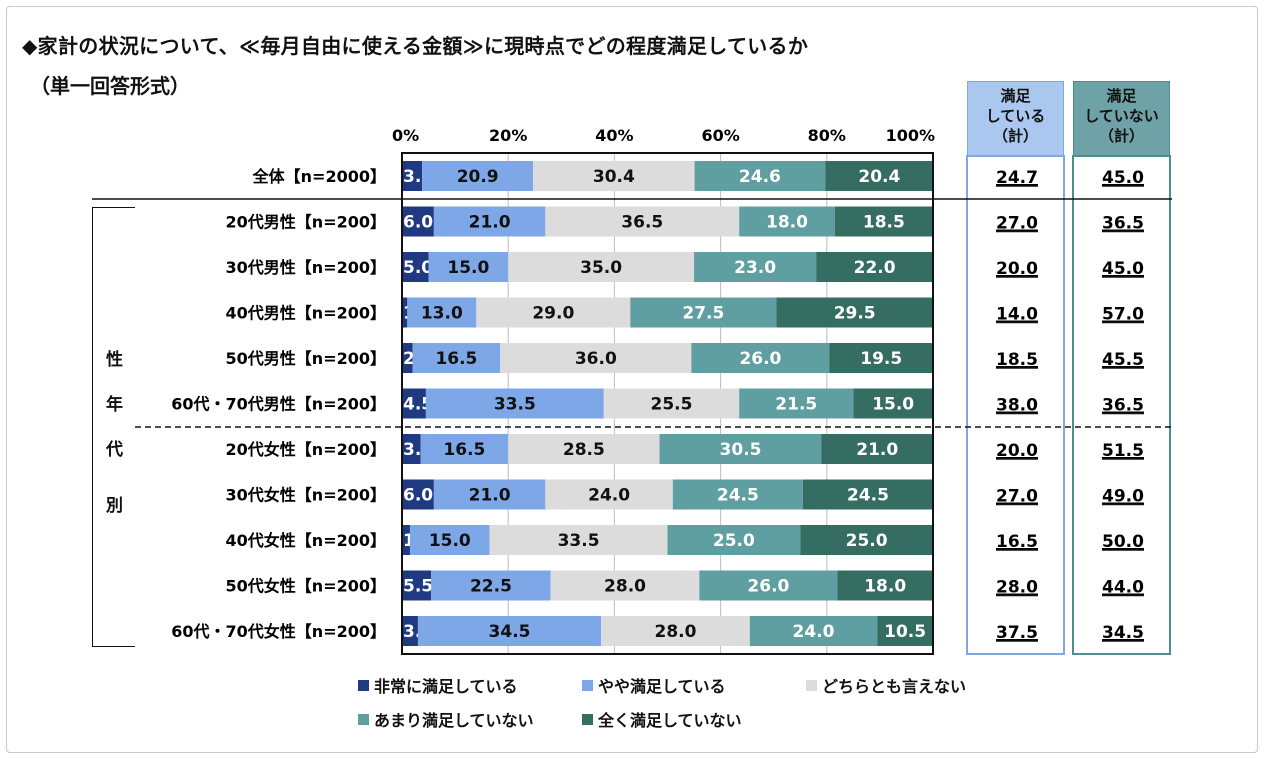 The height and width of the screenshot is (761, 1266). What do you see at coordinates (306, 449) in the screenshot?
I see `category-label: 20代女性【n=200】` at bounding box center [306, 449].